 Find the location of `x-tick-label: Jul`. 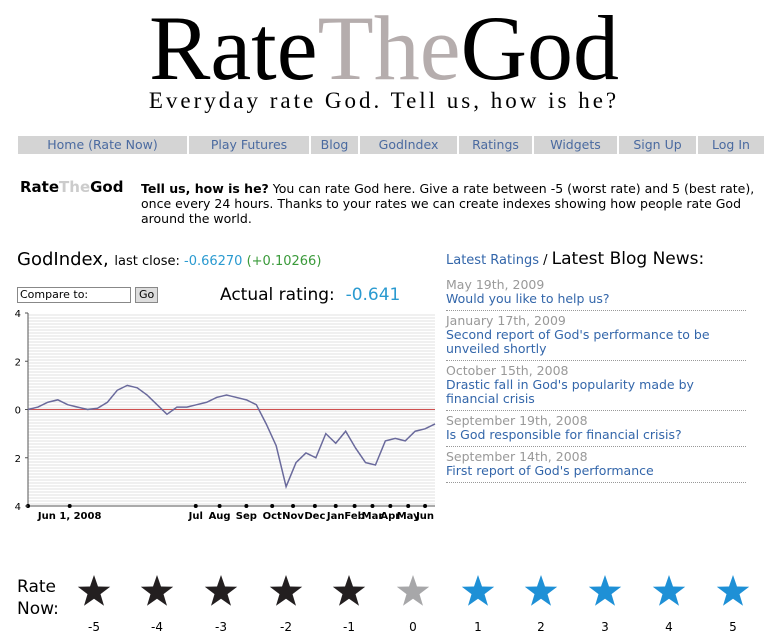

x-tick-label: Jul is located at coordinates (195, 516).